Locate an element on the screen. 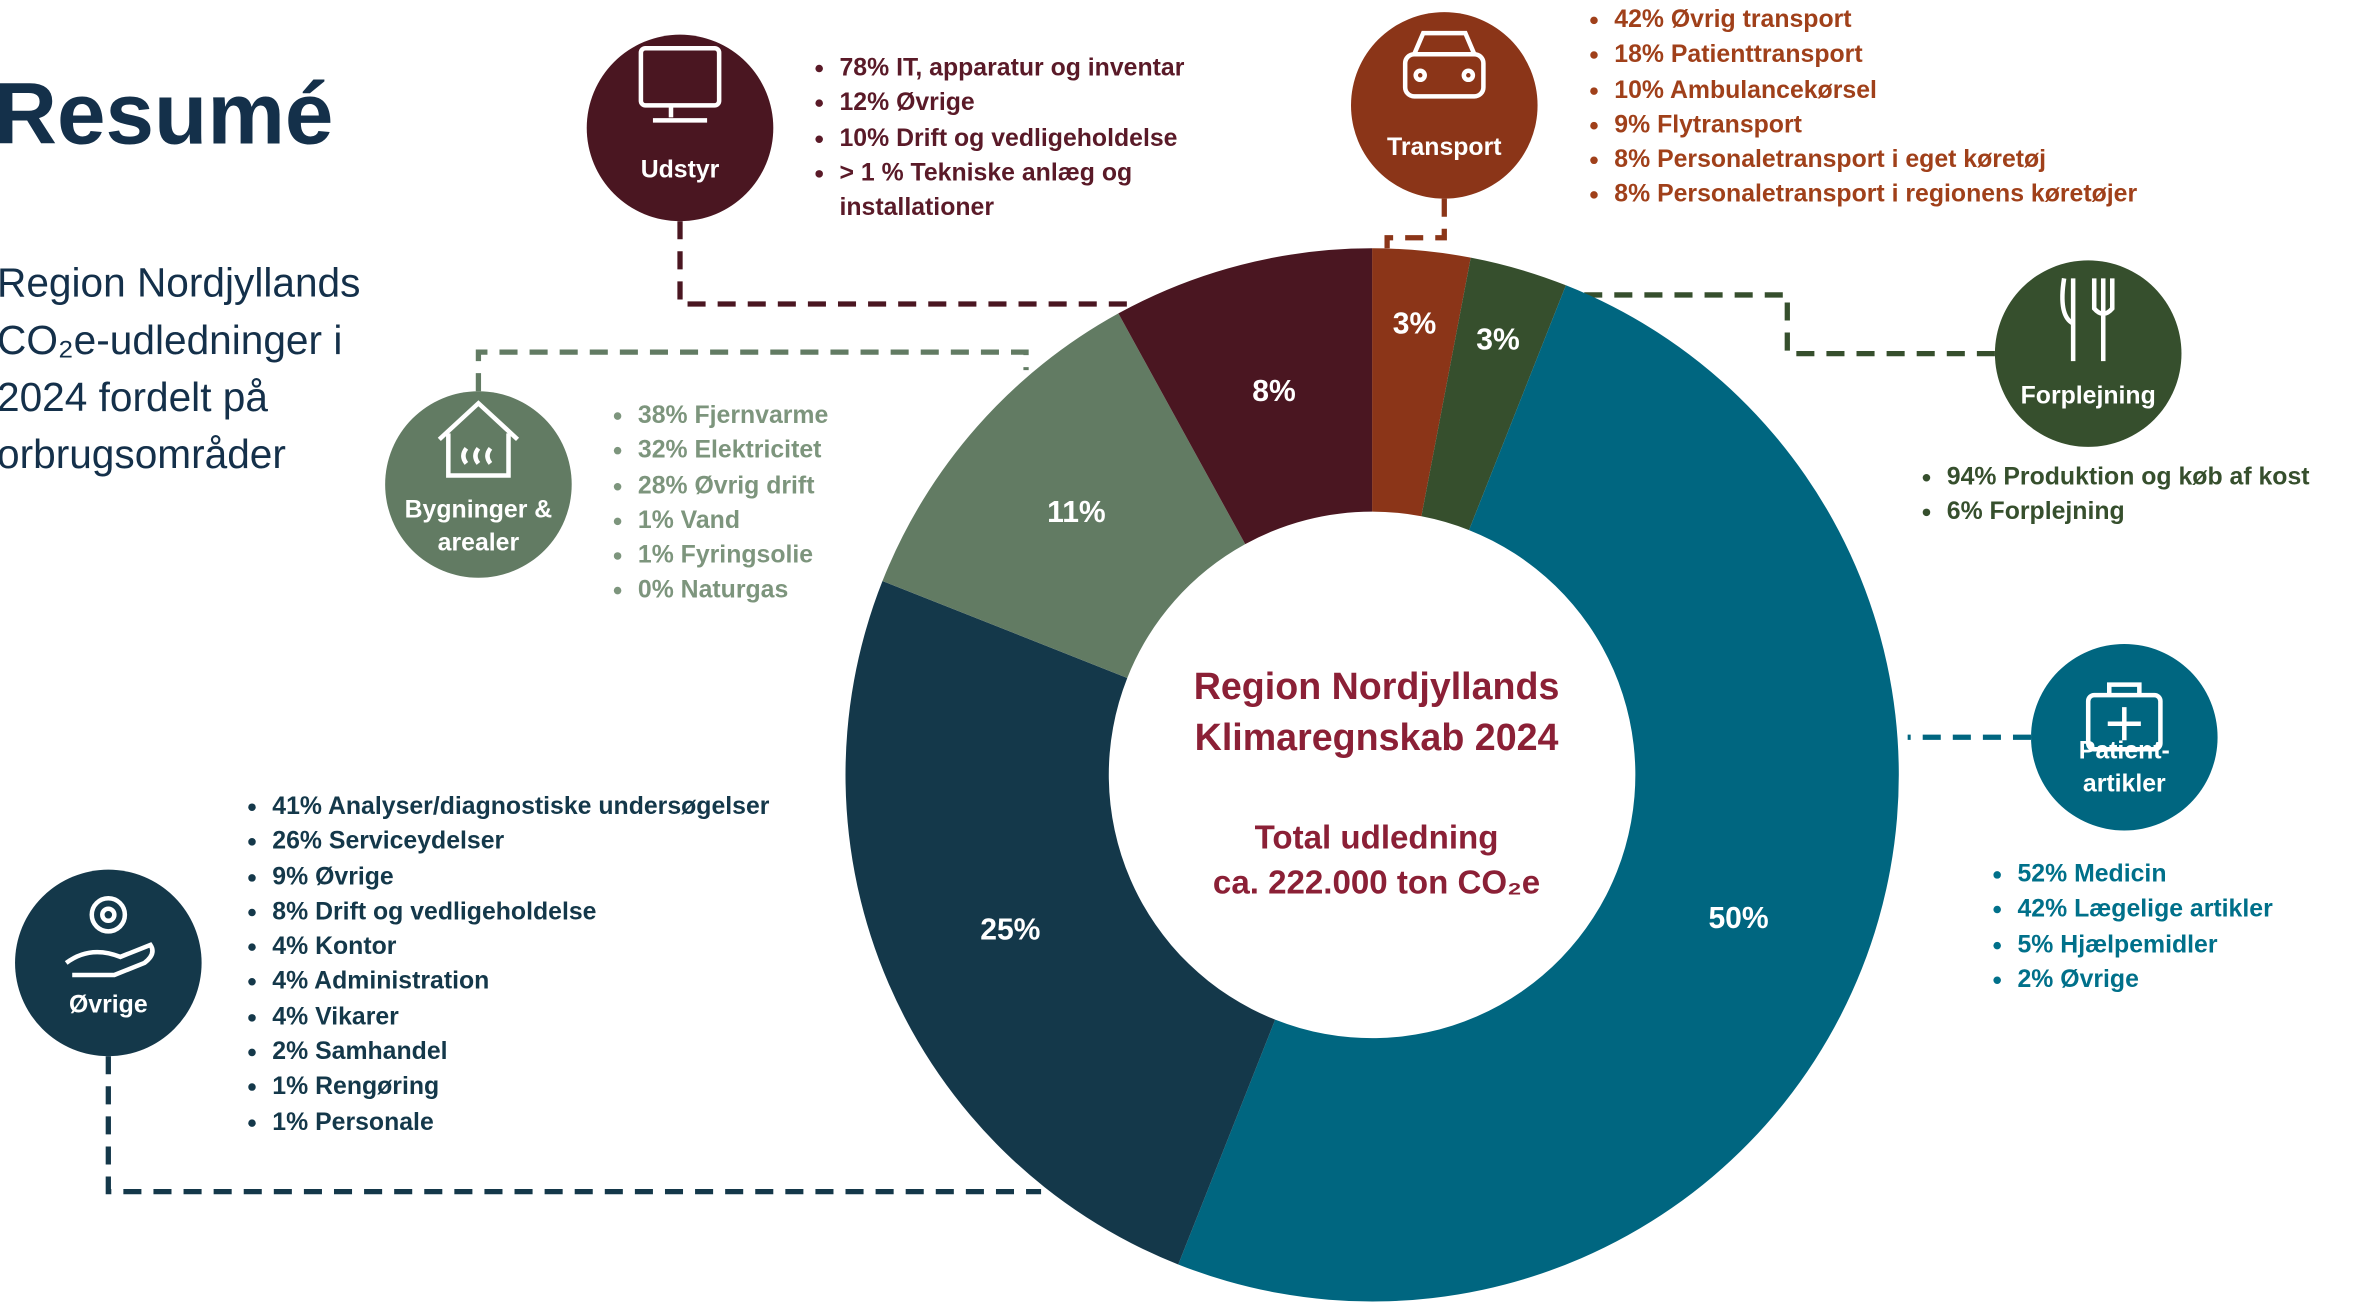 The image size is (2359, 1303). breakdown-item: 32% Elektricitet is located at coordinates (788, 451).